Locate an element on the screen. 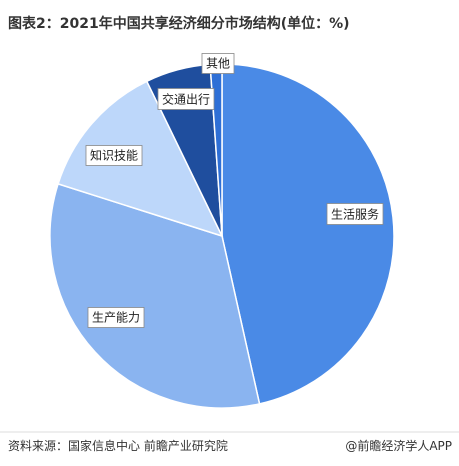 Image resolution: width=459 pixels, height=466 pixels. slice-label: 生产能力 is located at coordinates (116, 318).